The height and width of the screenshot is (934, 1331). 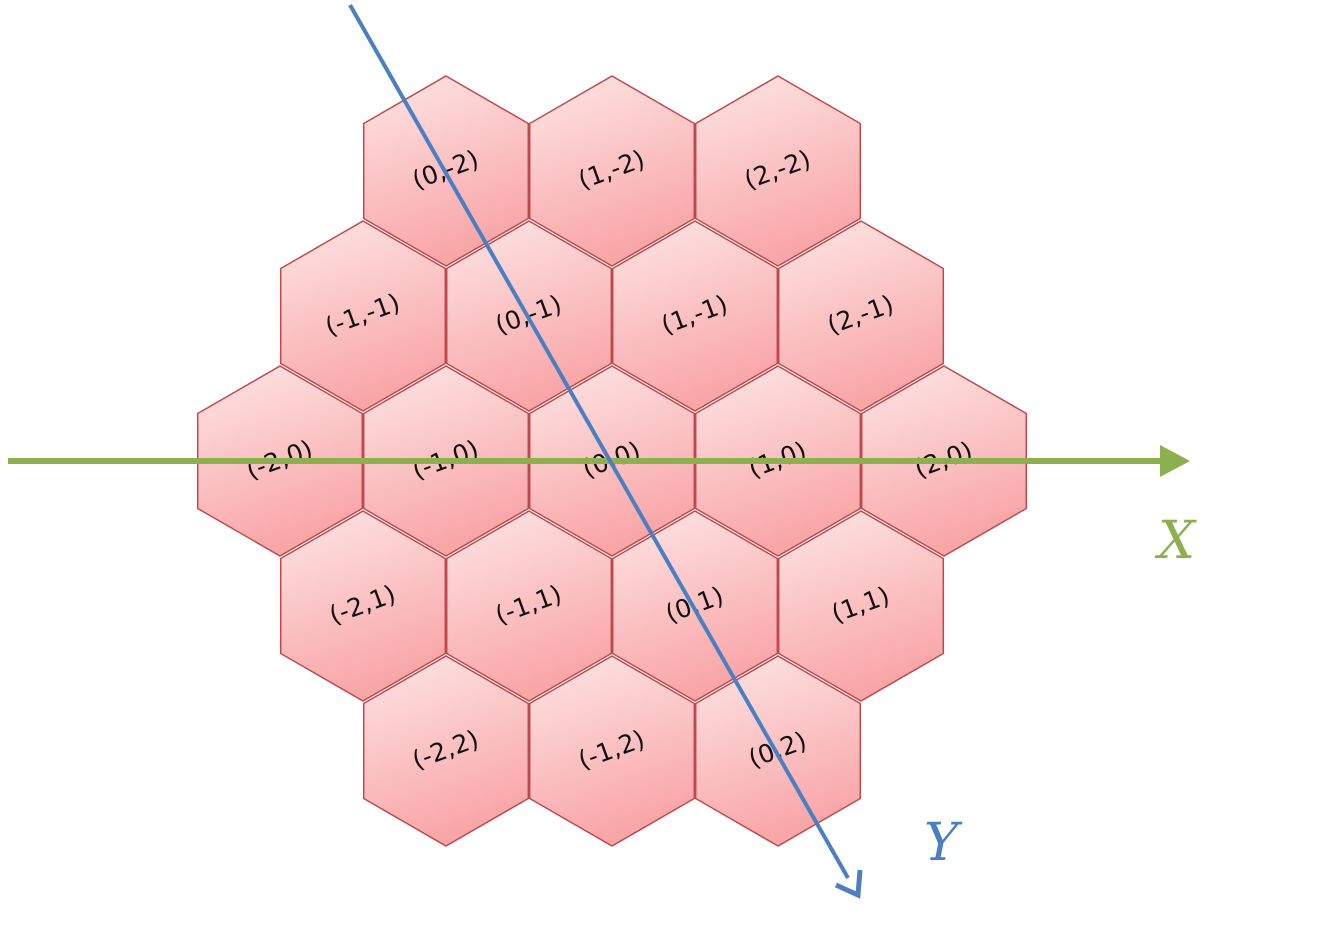 I want to click on hex-cell: (-2,2), so click(x=446, y=751).